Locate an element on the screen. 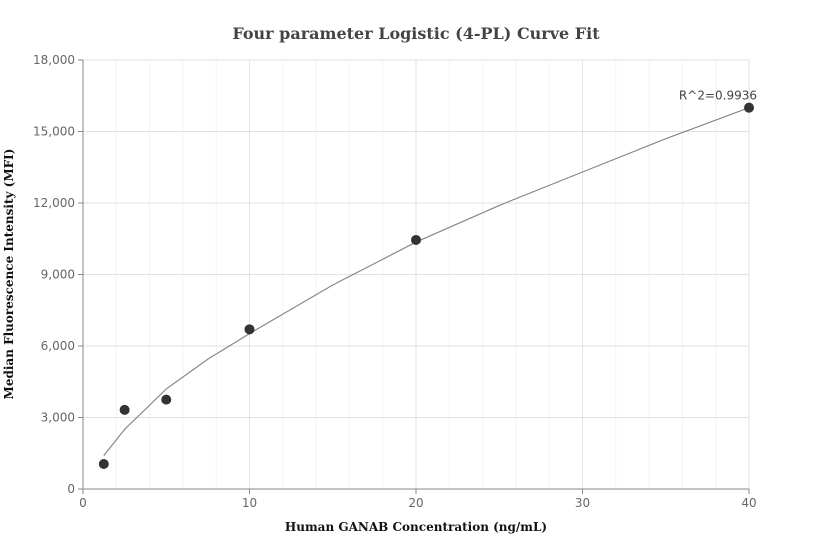 Image resolution: width=832 pixels, height=560 pixels. y-tick-label: 12,000 is located at coordinates (54, 203).